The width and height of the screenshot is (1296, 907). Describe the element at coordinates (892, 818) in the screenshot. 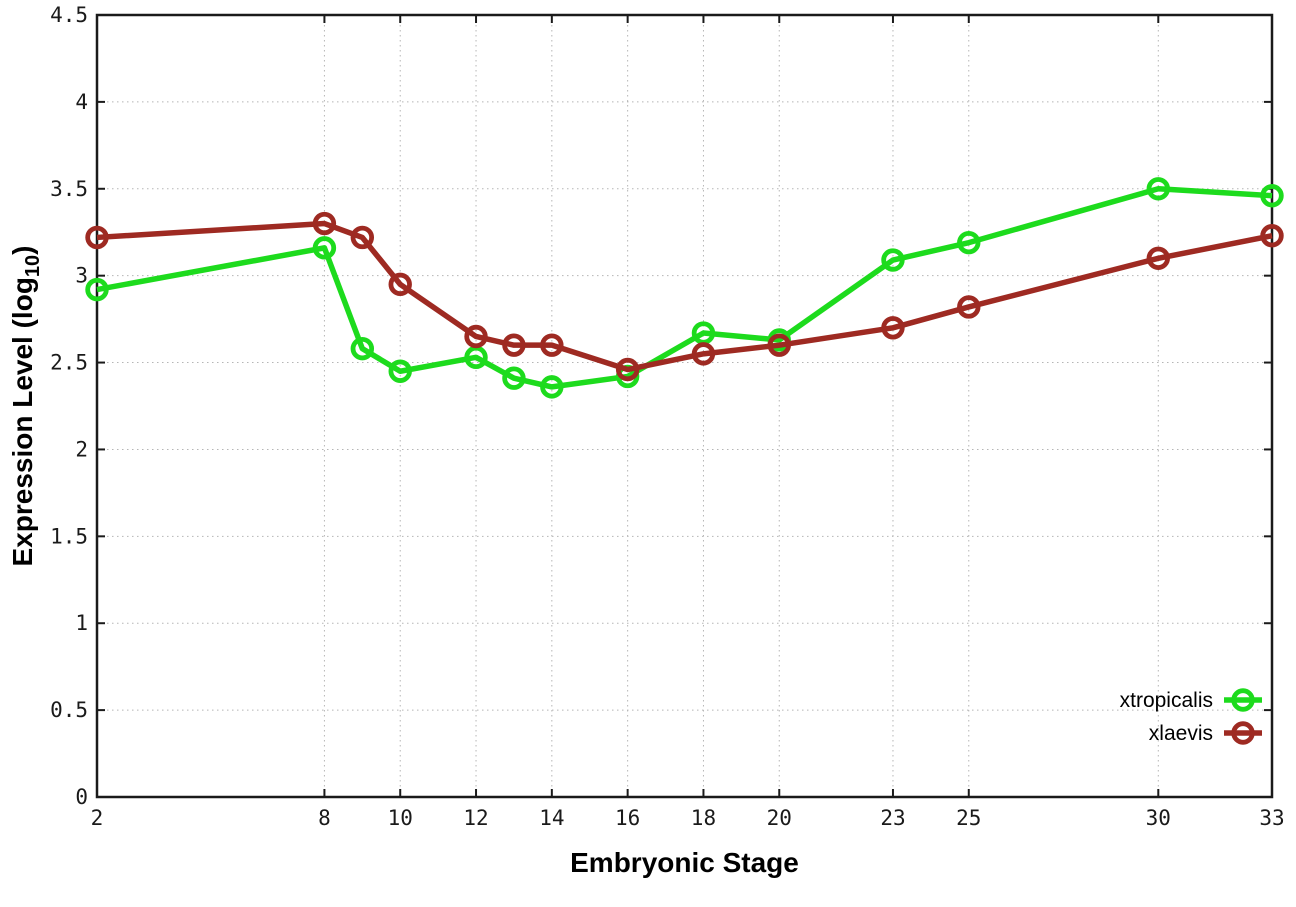

I see `x-tick-label: 23` at that location.